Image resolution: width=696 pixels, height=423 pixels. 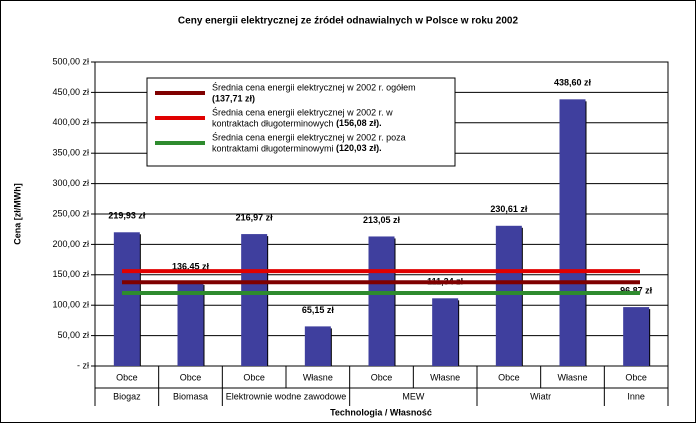 I want to click on group-label: Biogaz, so click(x=127, y=396).